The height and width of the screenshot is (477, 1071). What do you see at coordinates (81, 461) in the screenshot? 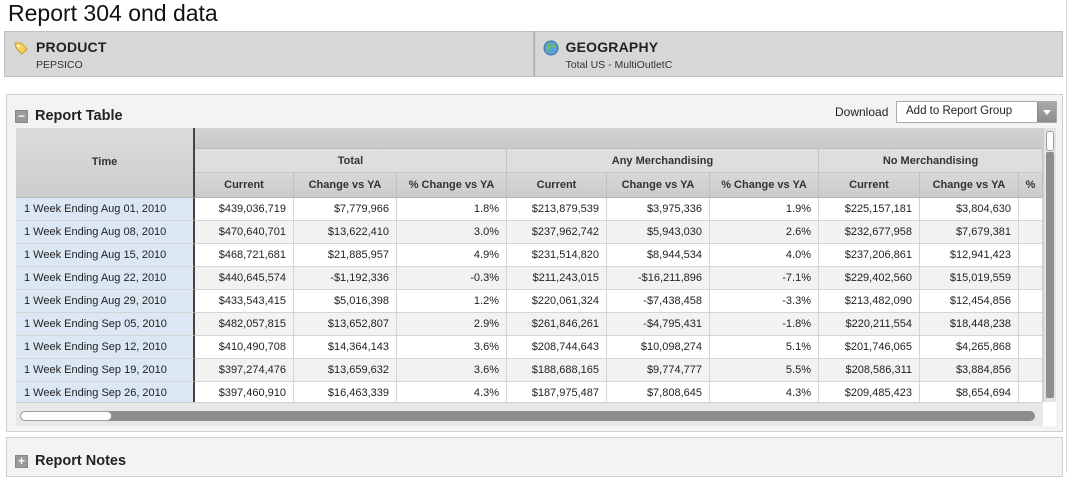
I see `report-notes-title: Report Notes` at bounding box center [81, 461].